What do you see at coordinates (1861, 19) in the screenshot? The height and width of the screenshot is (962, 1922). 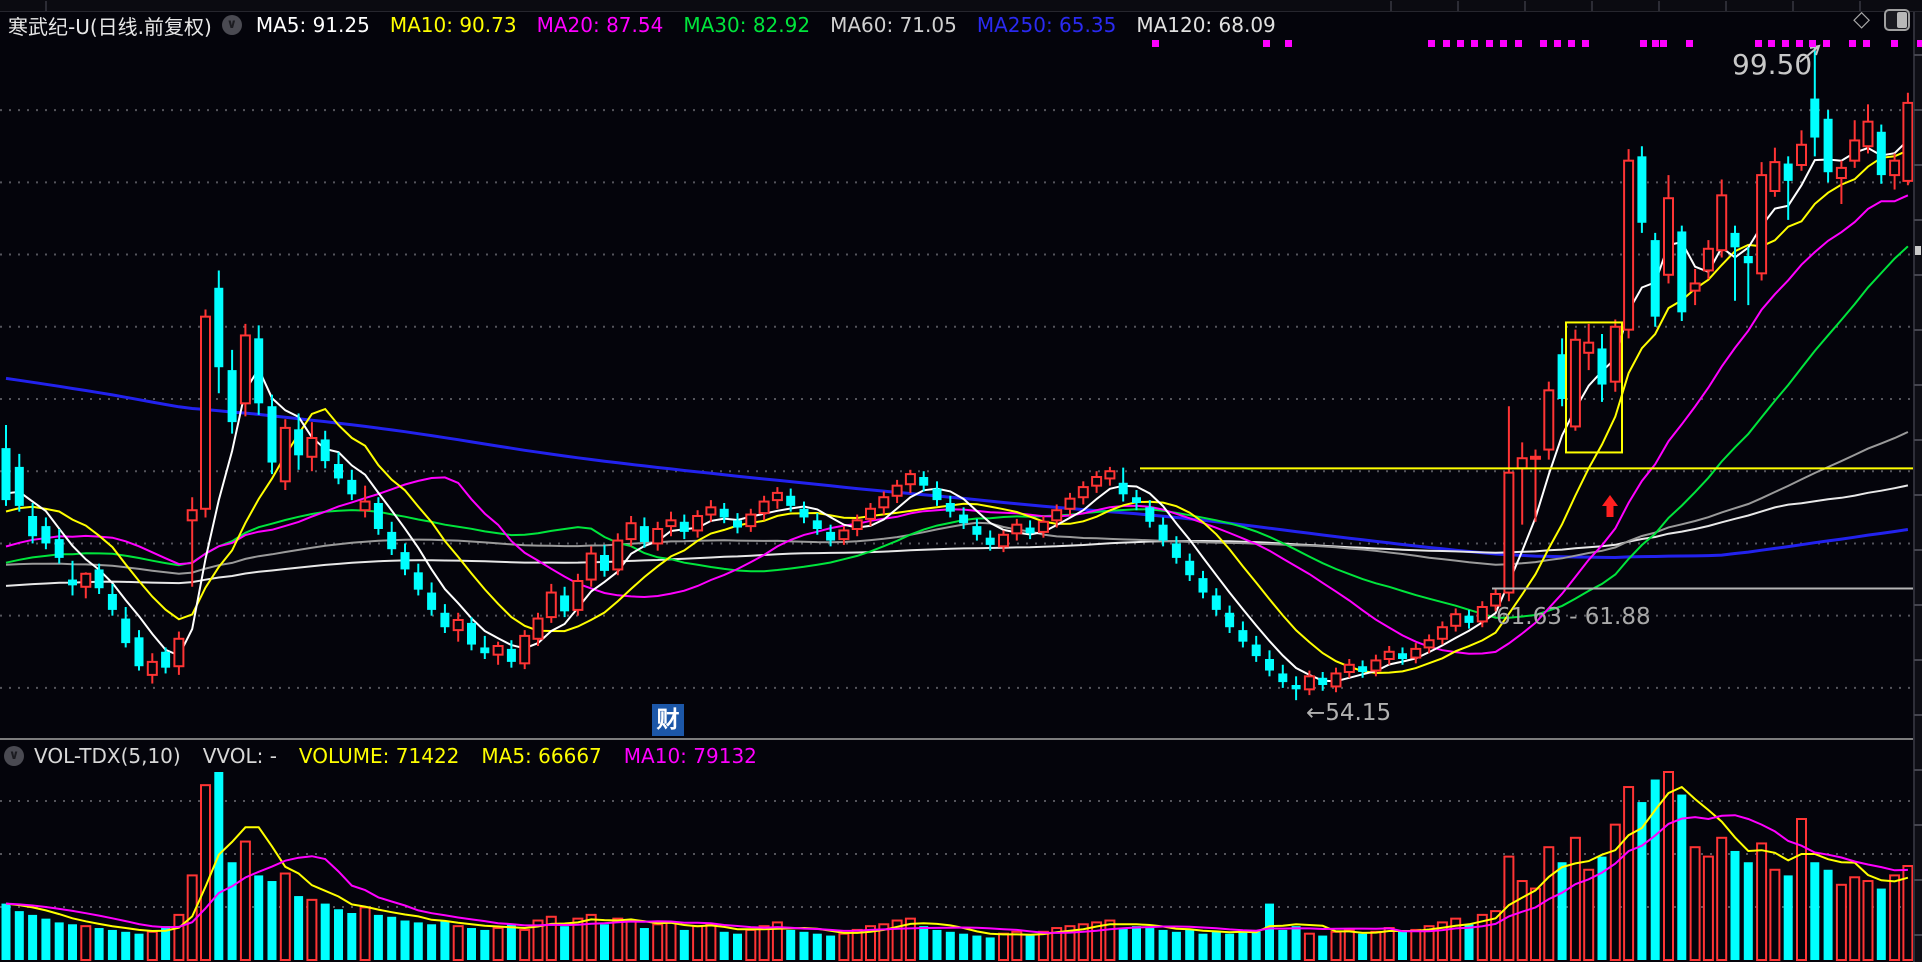 I see `diamond-tool-icon: ◇` at bounding box center [1861, 19].